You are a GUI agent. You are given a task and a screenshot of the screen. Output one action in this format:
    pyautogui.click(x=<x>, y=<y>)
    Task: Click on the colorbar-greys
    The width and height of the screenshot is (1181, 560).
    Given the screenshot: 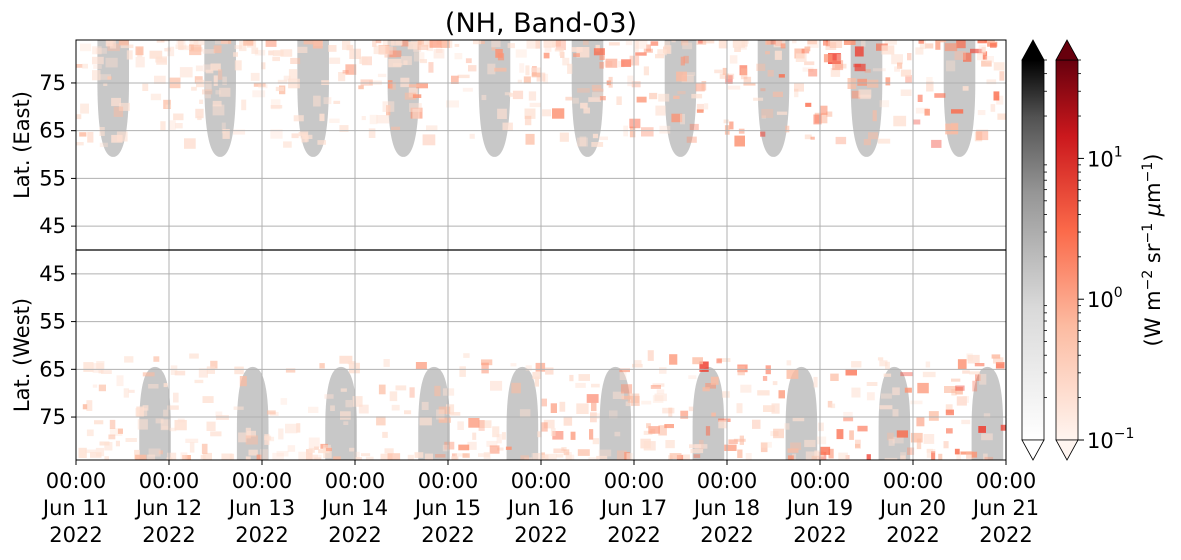 What is the action you would take?
    pyautogui.click(x=1033, y=250)
    